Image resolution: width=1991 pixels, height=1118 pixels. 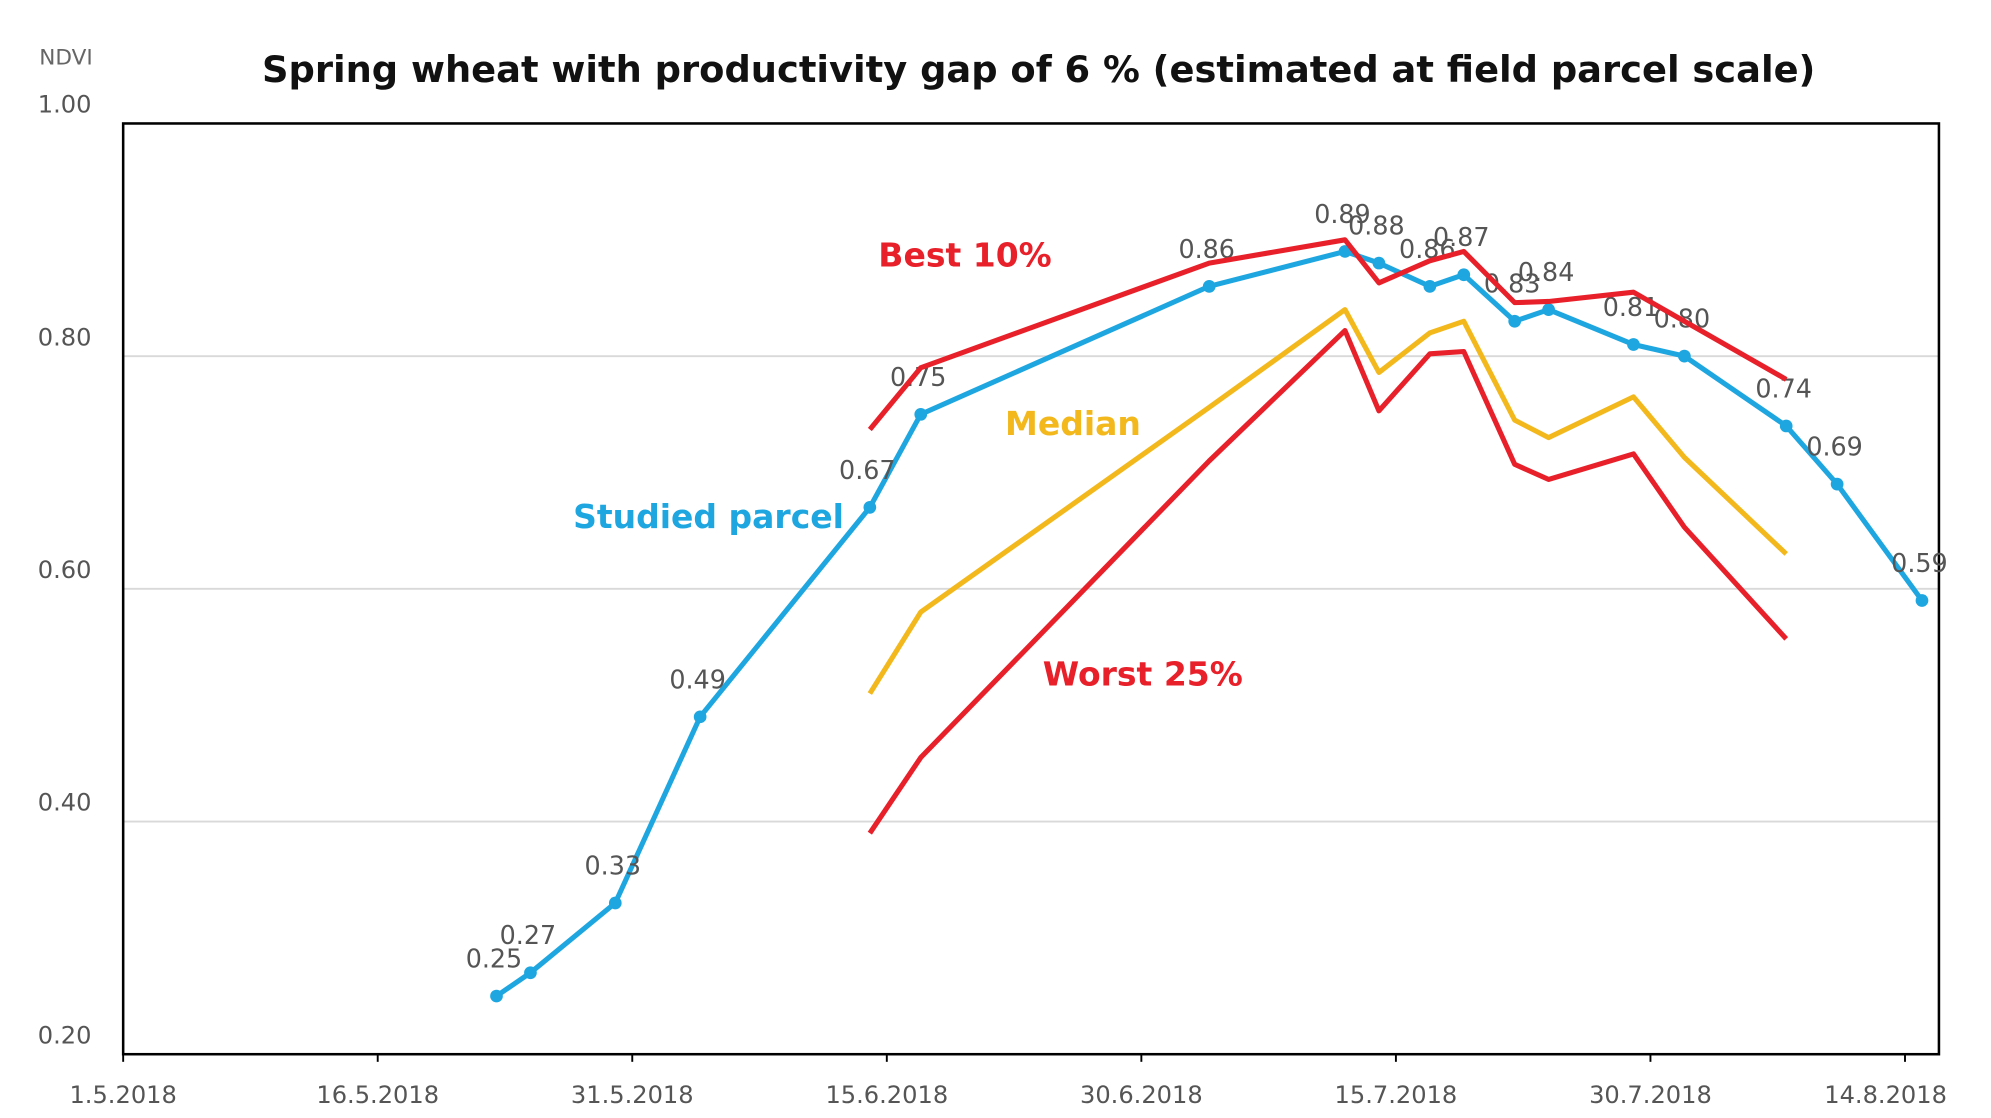 What do you see at coordinates (708, 516) in the screenshot?
I see `series-label: Studied parcel` at bounding box center [708, 516].